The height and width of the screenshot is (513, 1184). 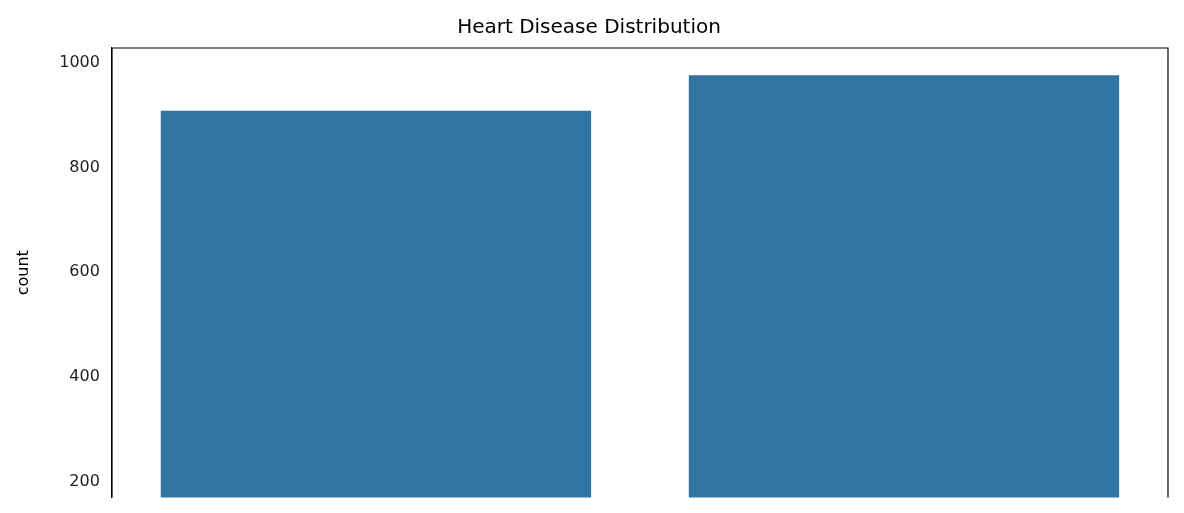 I want to click on y-tick-label: 400, so click(x=84, y=376).